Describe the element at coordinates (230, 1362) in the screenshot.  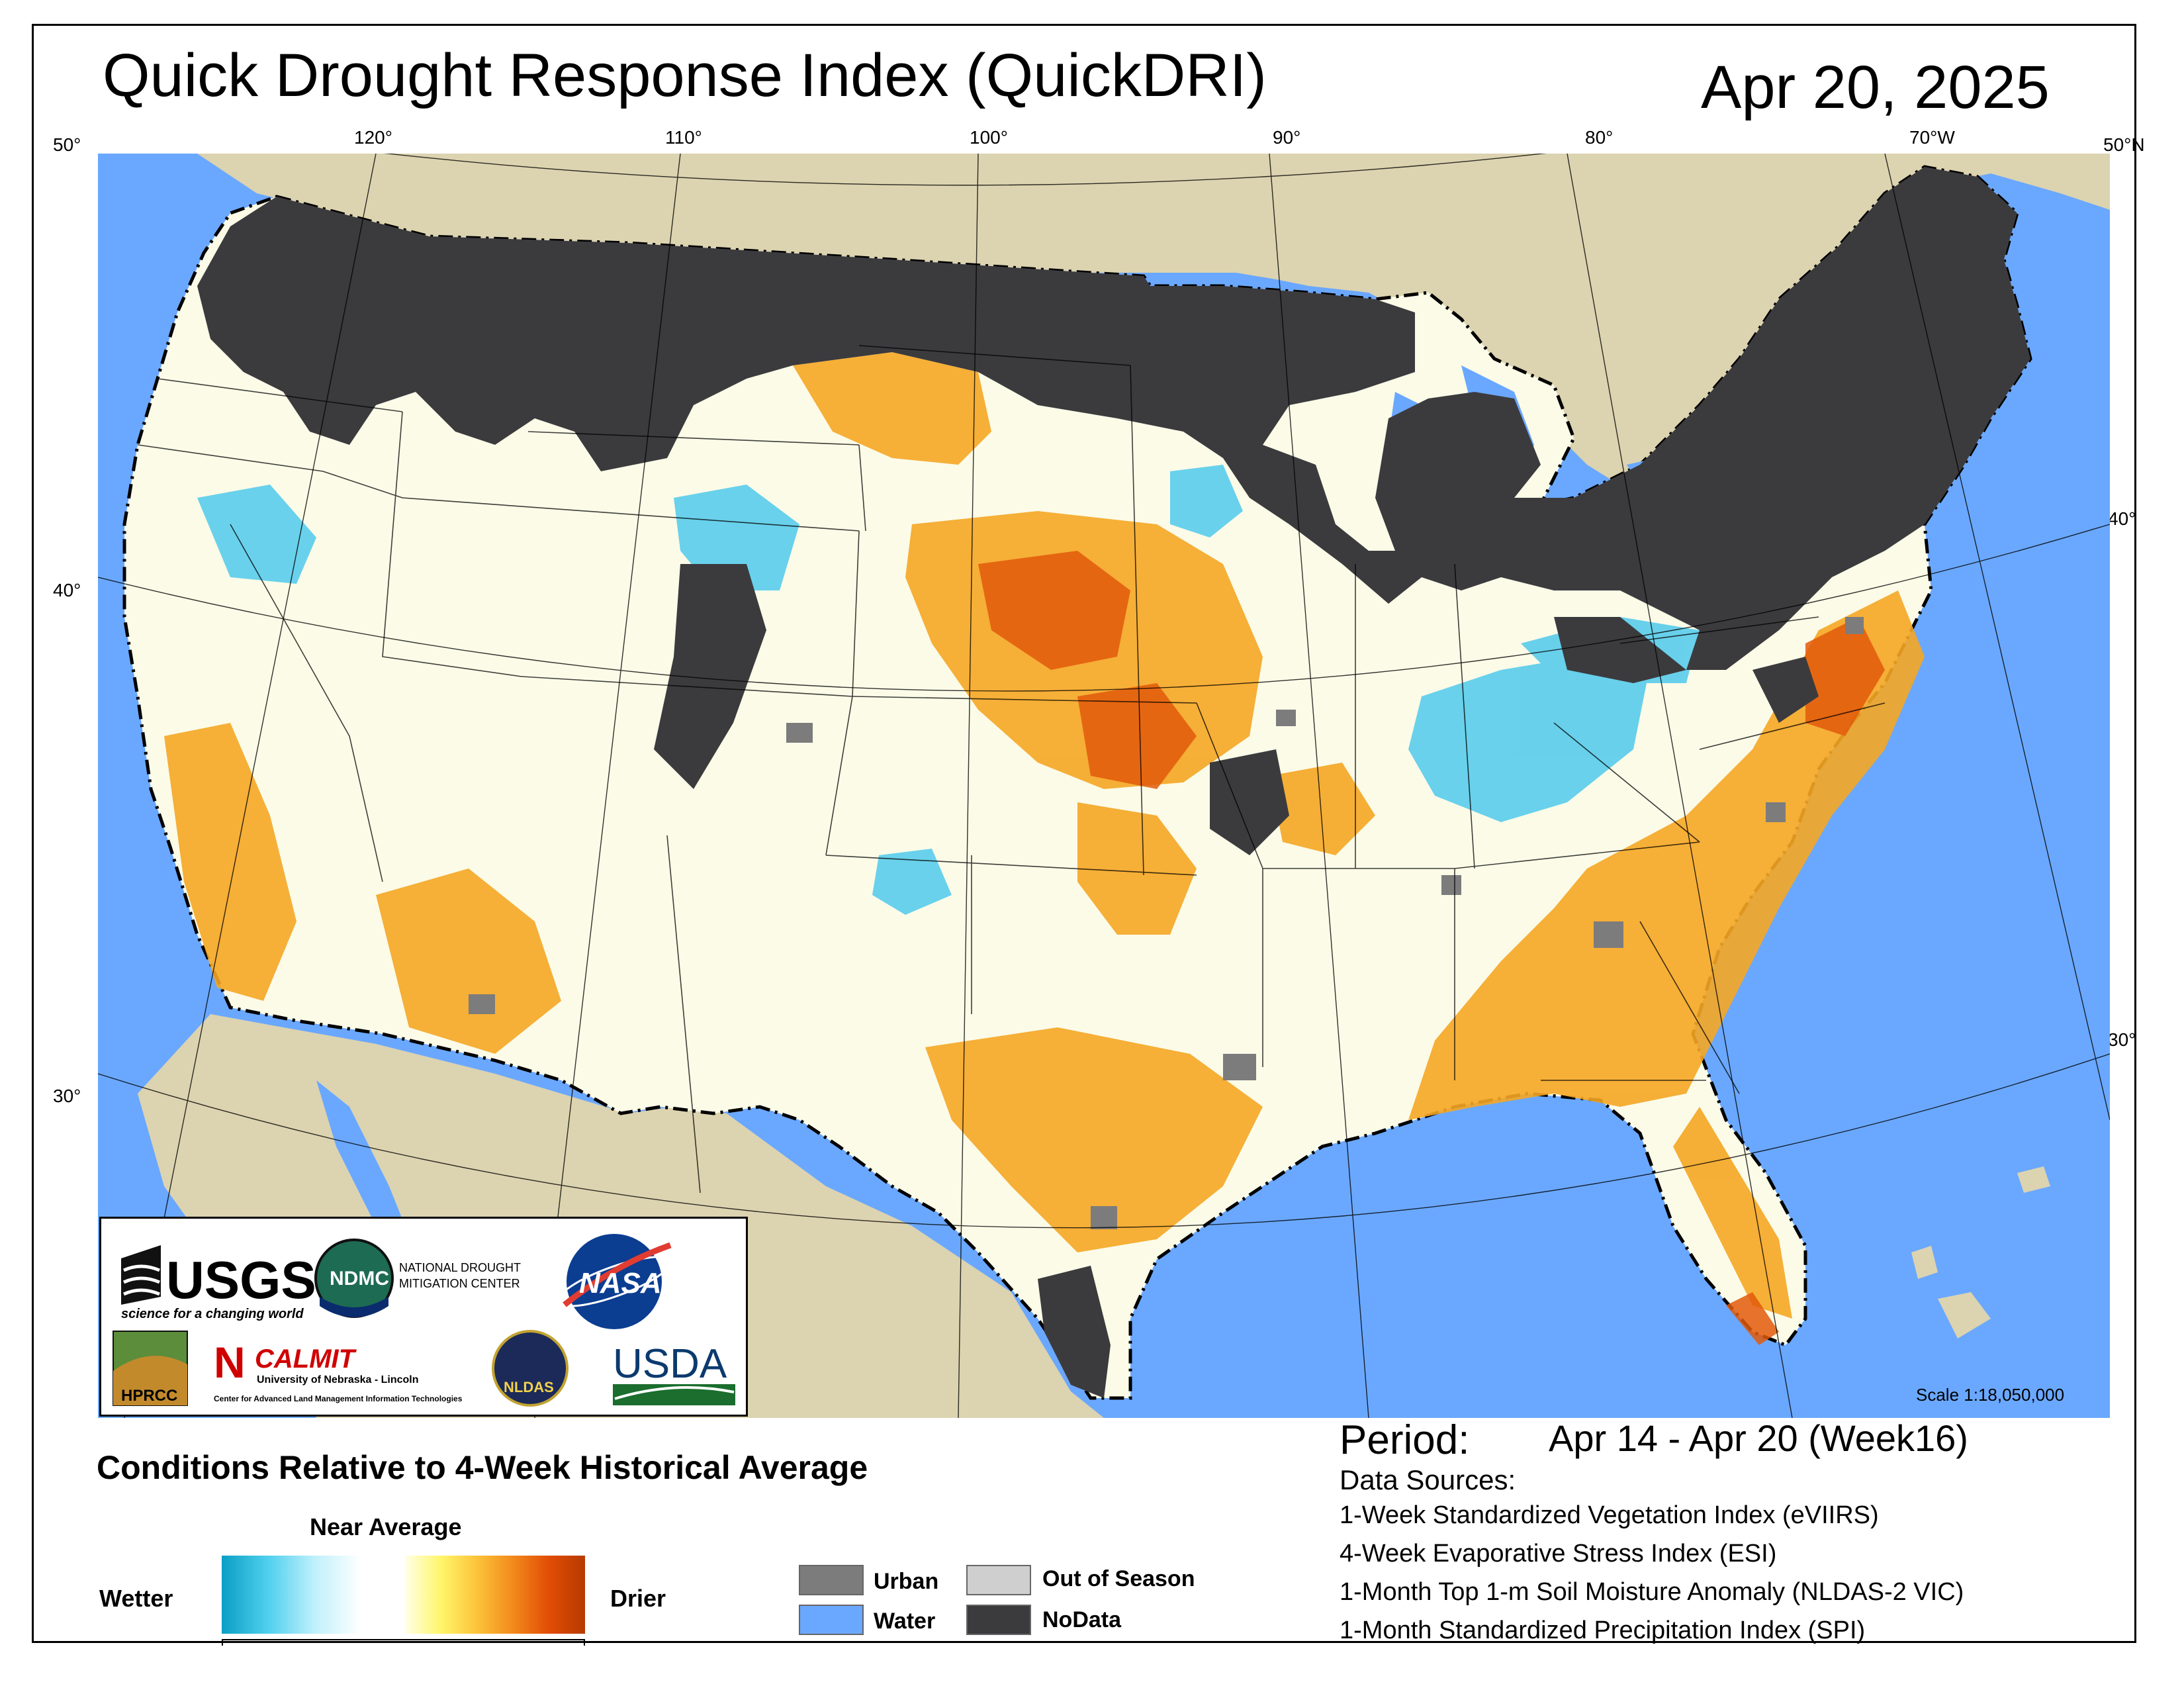
I see `svg-text: N` at that location.